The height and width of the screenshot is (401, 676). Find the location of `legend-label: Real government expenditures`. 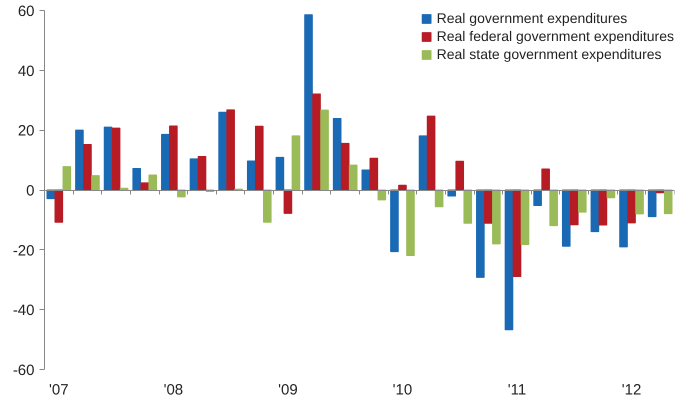

legend-label: Real government expenditures is located at coordinates (532, 18).